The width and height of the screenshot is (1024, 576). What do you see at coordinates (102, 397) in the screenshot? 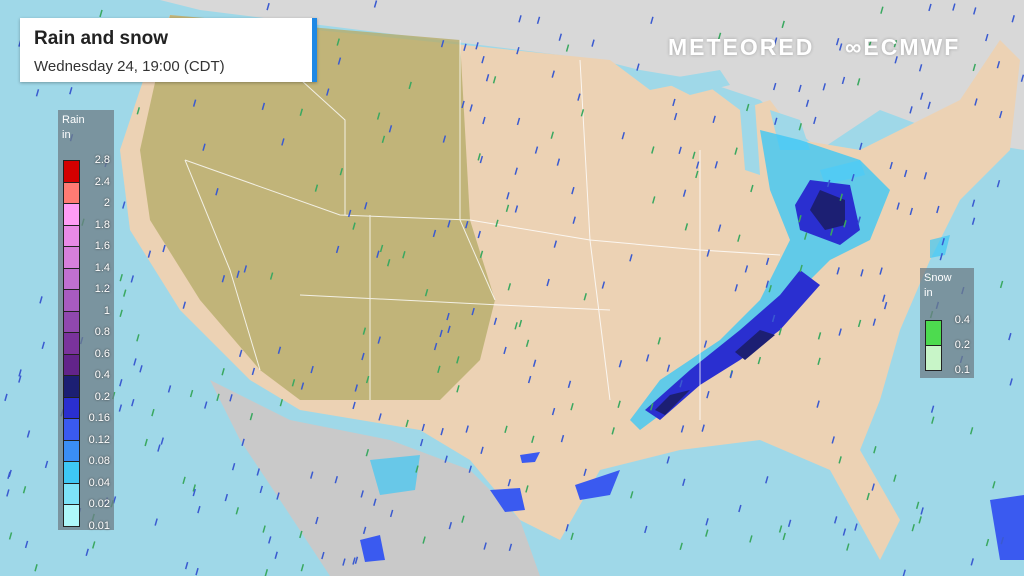
I see `rain_legend-label: 0.2` at bounding box center [102, 397].